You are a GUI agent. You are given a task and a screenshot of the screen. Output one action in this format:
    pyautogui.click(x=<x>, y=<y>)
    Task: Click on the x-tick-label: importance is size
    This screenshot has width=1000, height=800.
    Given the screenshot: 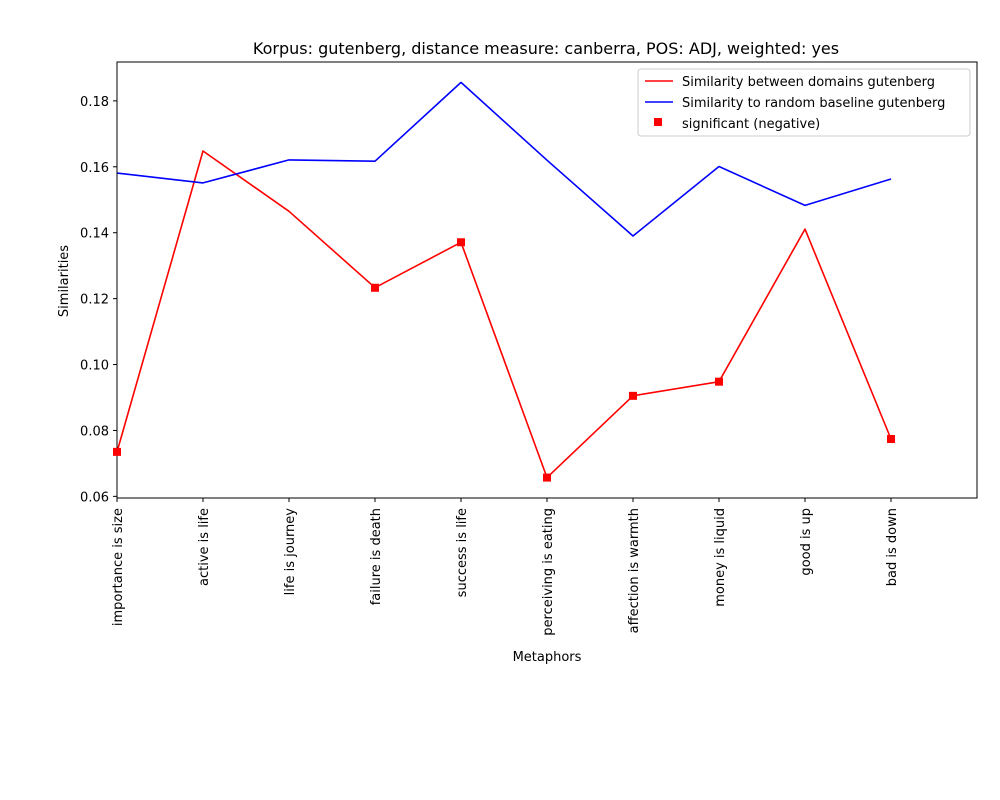 What is the action you would take?
    pyautogui.click(x=118, y=567)
    